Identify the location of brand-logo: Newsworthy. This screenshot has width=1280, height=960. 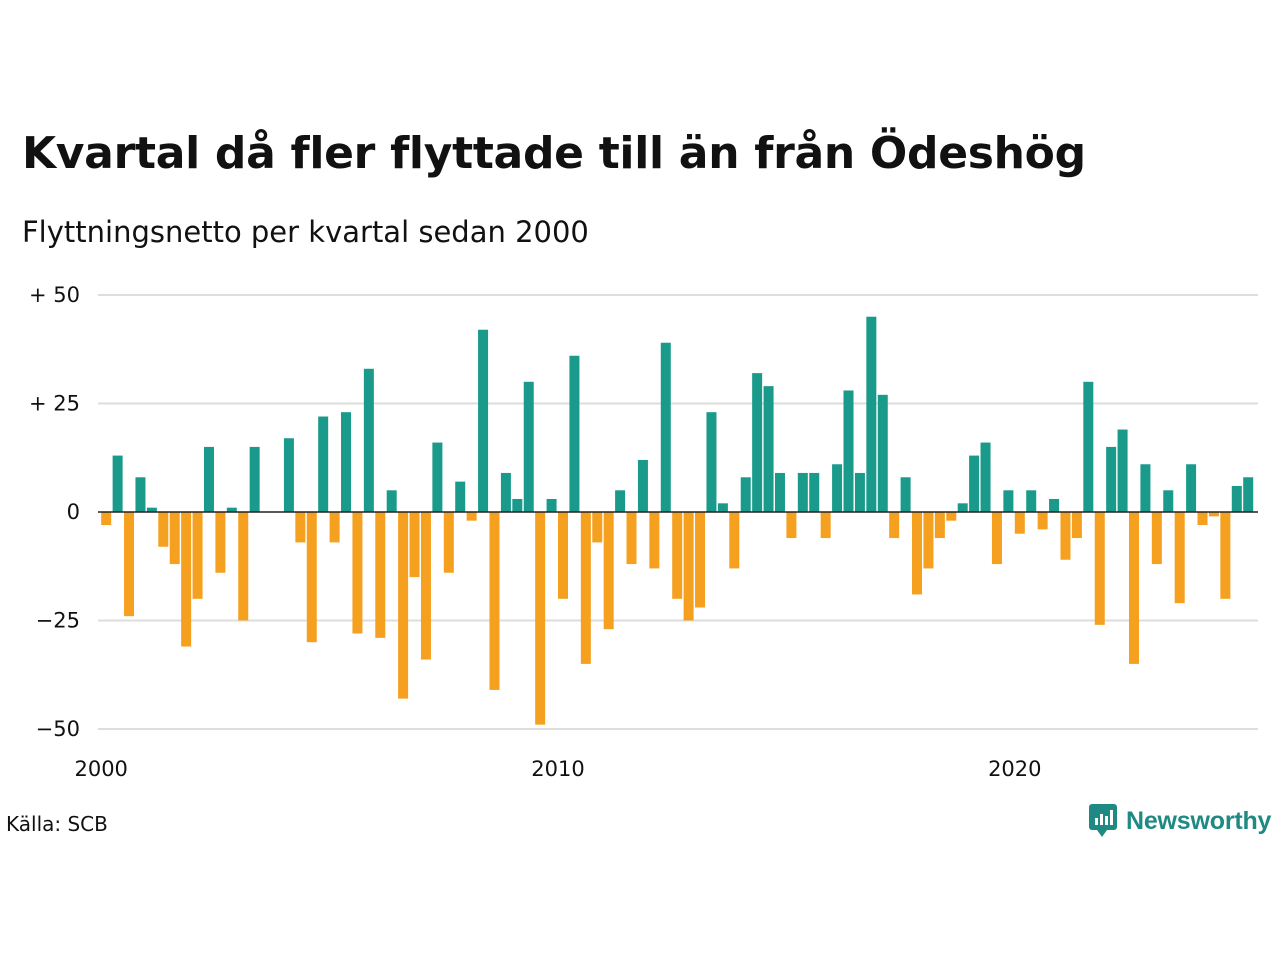
(1179, 821).